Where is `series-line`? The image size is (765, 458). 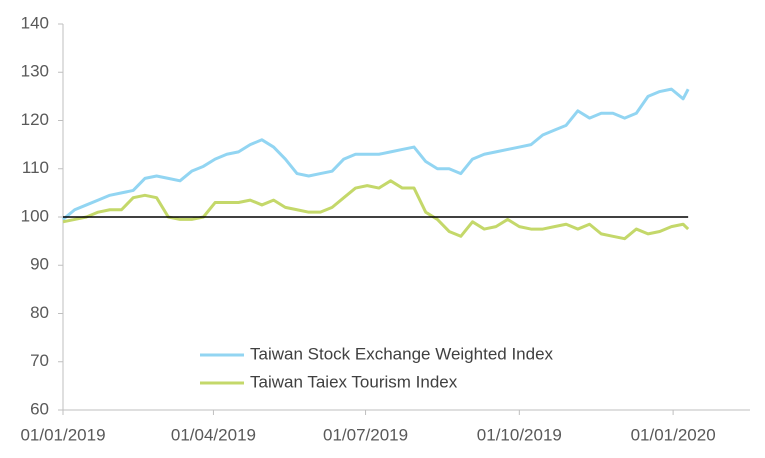 series-line is located at coordinates (376, 210).